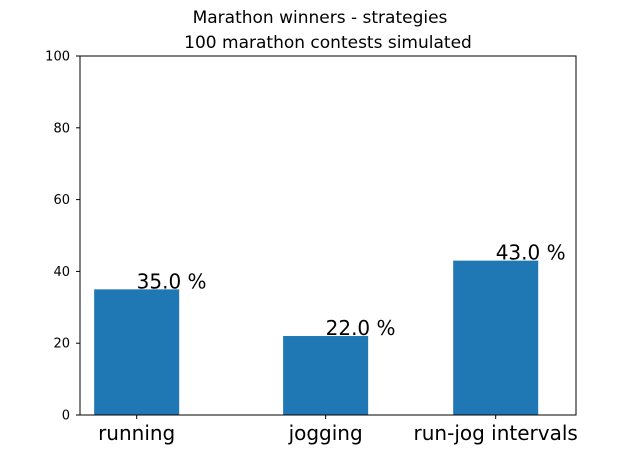 Image resolution: width=640 pixels, height=466 pixels. What do you see at coordinates (351, 290) in the screenshot?
I see `data-labels: 35.0 % 22.0 % 43.0 %` at bounding box center [351, 290].